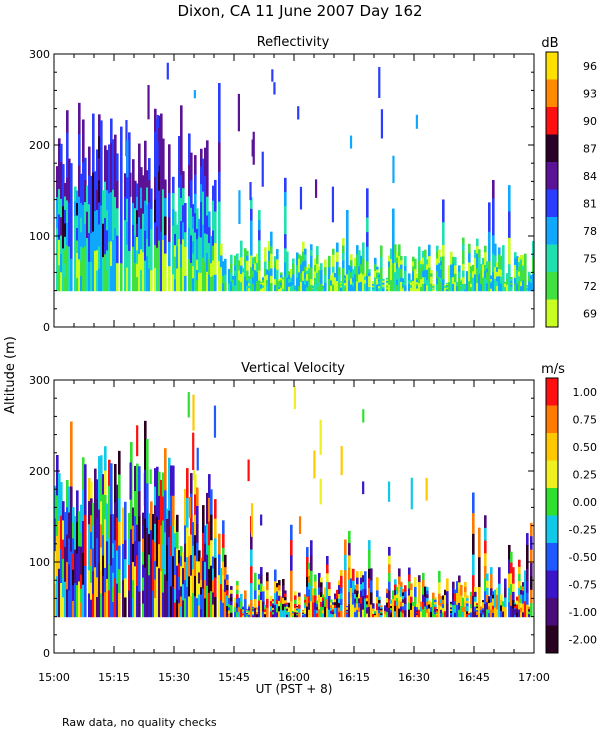  What do you see at coordinates (552, 286) in the screenshot?
I see `colorbar-swatch` at bounding box center [552, 286].